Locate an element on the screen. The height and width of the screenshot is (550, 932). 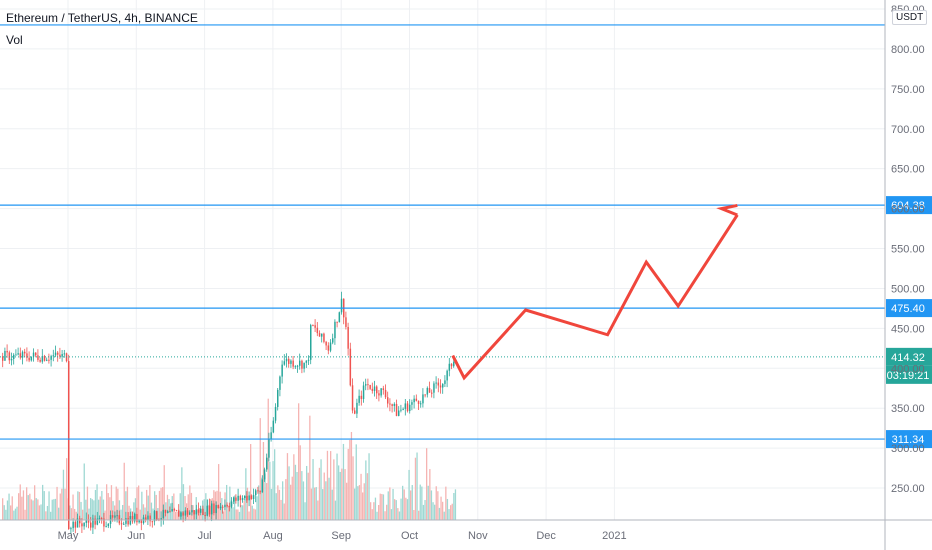
price-tick-label: 350.00 is located at coordinates (908, 409).